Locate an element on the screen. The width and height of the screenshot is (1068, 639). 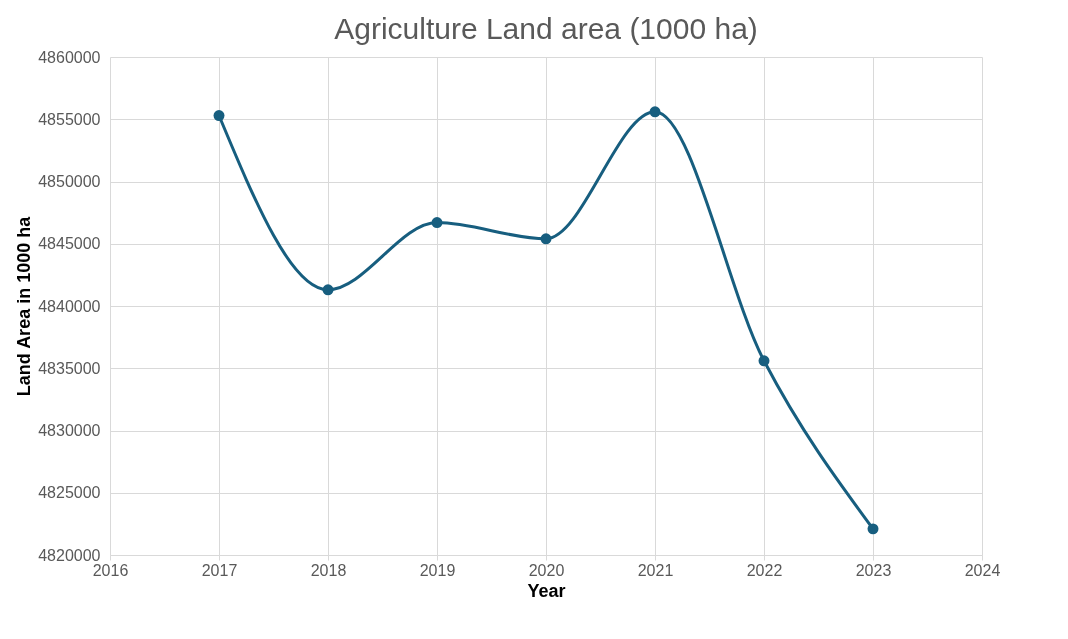
y-tick-label: 4845000 is located at coordinates (69, 244).